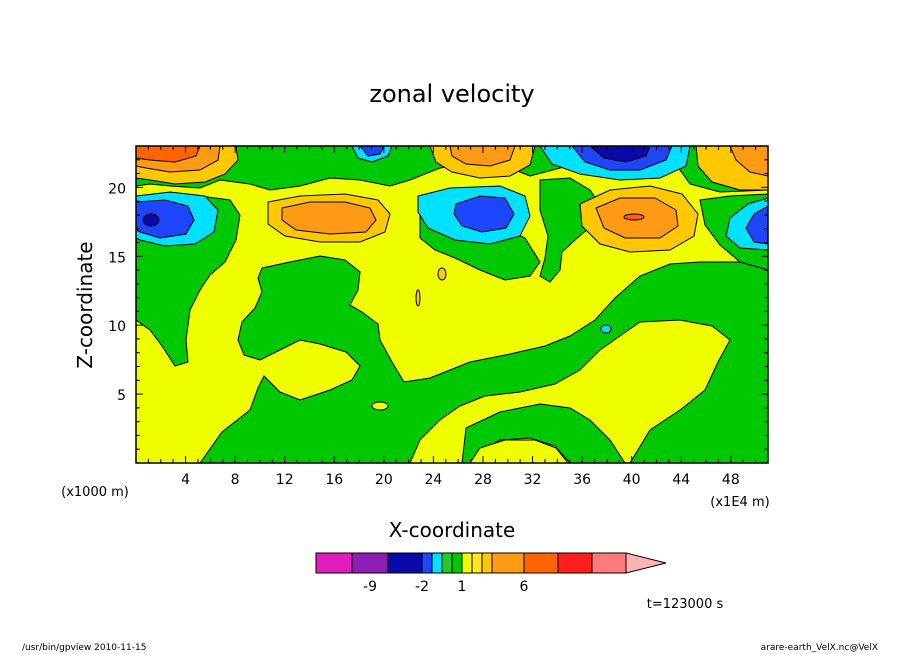  I want to click on y-axis-label: Z-coordinate, so click(85, 304).